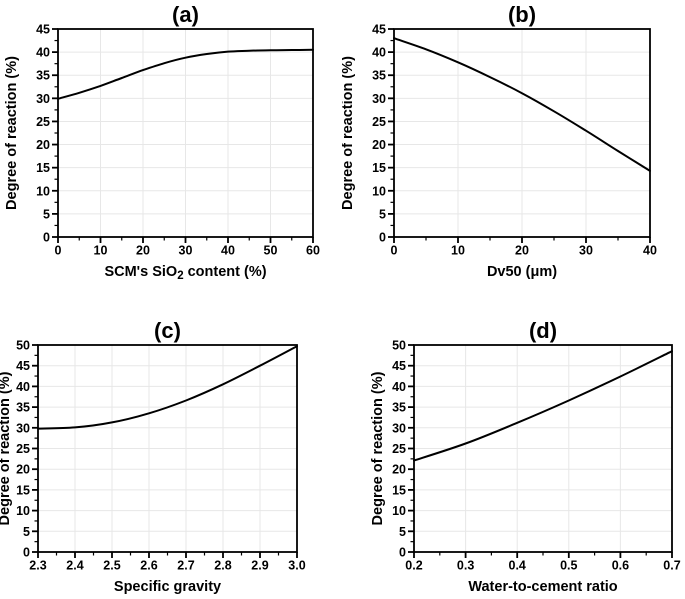 The width and height of the screenshot is (685, 599). Describe the element at coordinates (620, 566) in the screenshot. I see `x-tick-label: 0.6` at that location.